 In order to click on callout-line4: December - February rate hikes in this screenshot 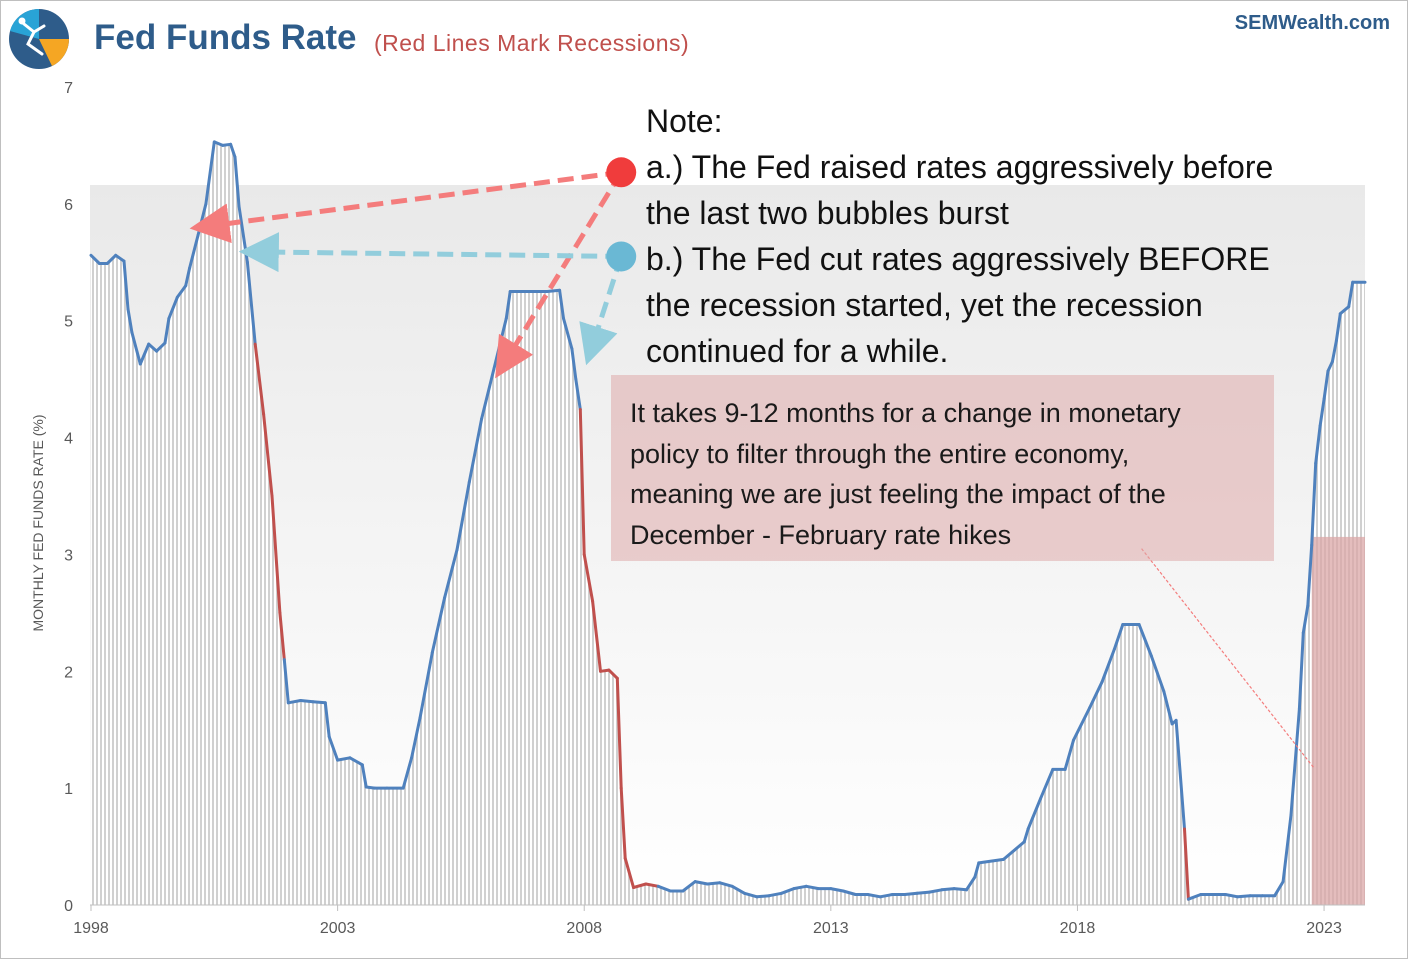, I will do `click(821, 534)`.